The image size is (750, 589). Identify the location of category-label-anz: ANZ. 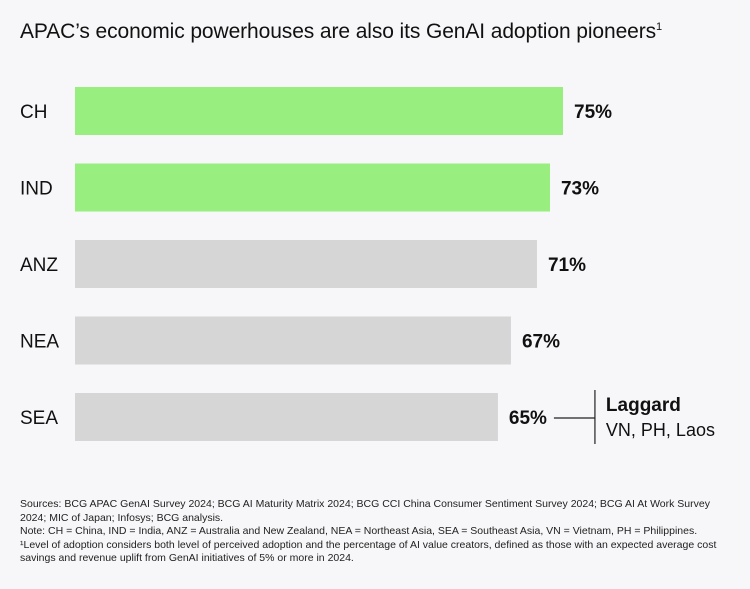
(39, 265).